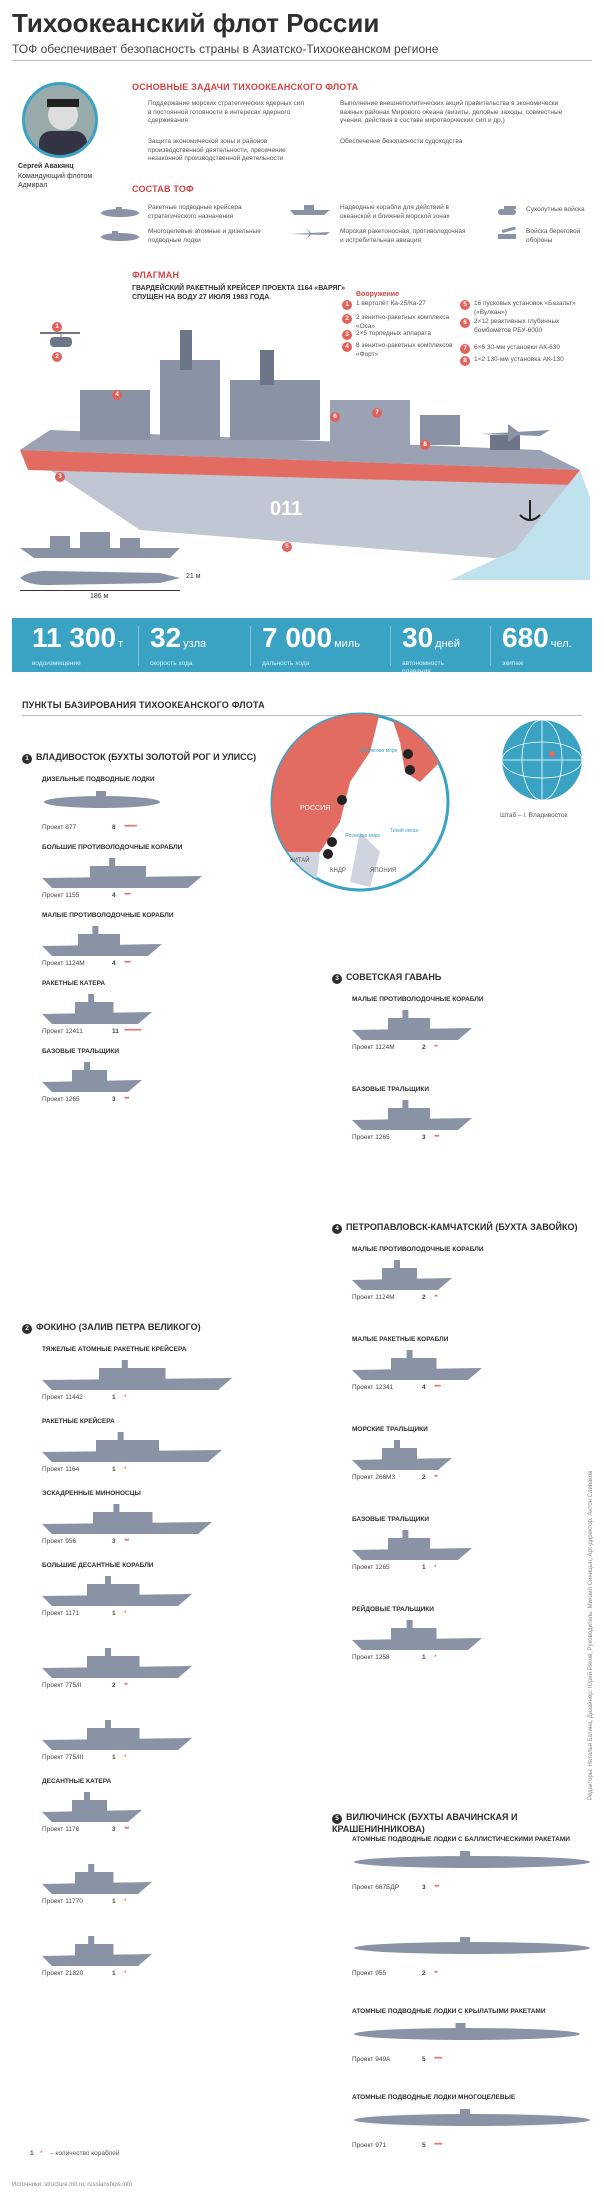  I want to click on project-name: Проект 1164, so click(61, 1469).